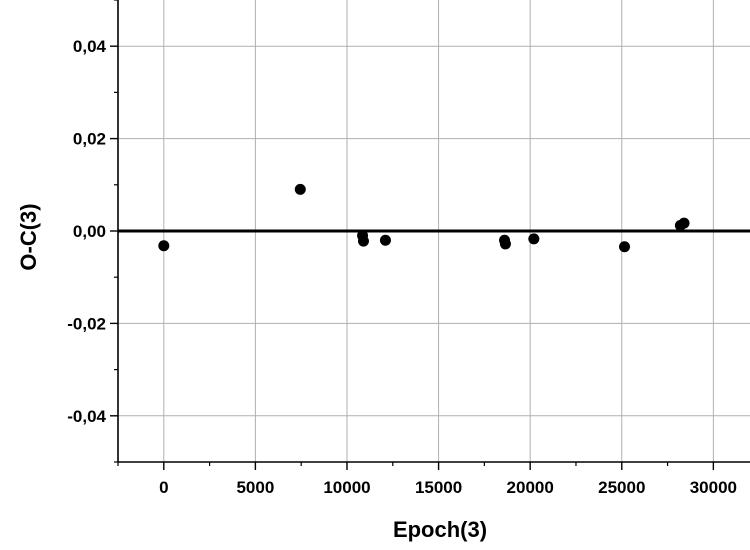 The image size is (750, 550). What do you see at coordinates (255, 487) in the screenshot?
I see `x-tick-label: 5000` at bounding box center [255, 487].